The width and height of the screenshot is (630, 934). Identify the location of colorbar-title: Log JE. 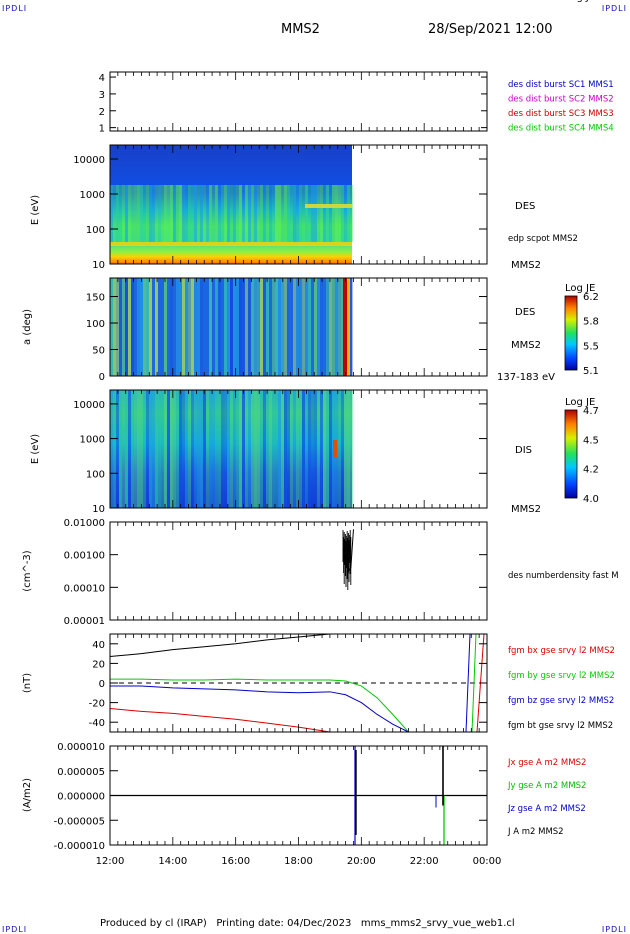
(580, 288).